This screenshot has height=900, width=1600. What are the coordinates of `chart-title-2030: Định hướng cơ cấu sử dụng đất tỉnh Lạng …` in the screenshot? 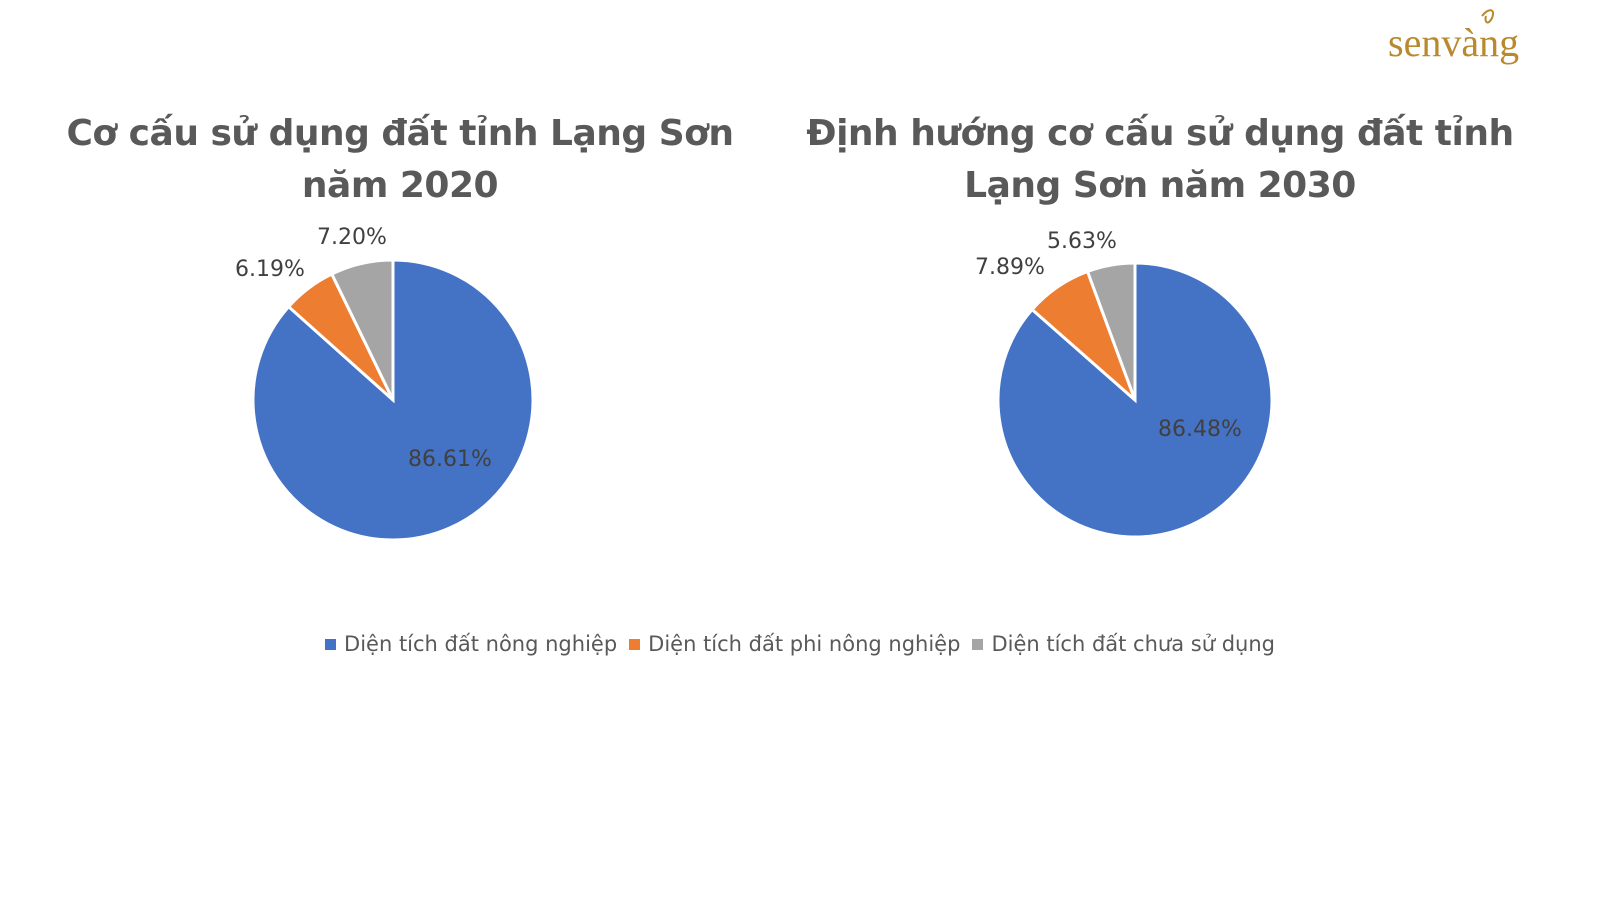 It's located at (1160, 159).